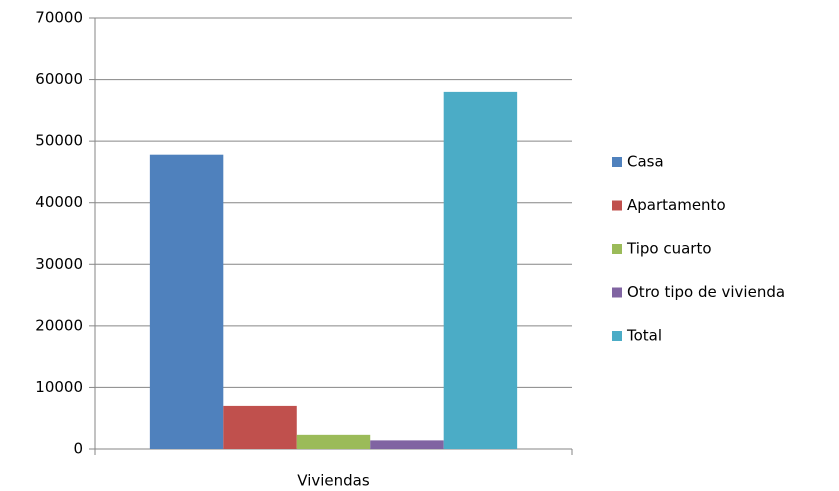  I want to click on legend-label: Casa, so click(645, 162).